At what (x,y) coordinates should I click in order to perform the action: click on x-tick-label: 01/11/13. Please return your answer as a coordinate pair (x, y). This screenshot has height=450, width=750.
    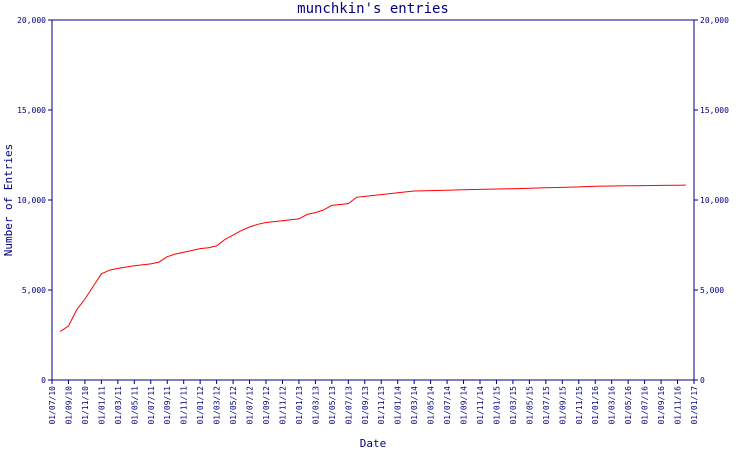
    Looking at the image, I should click on (381, 405).